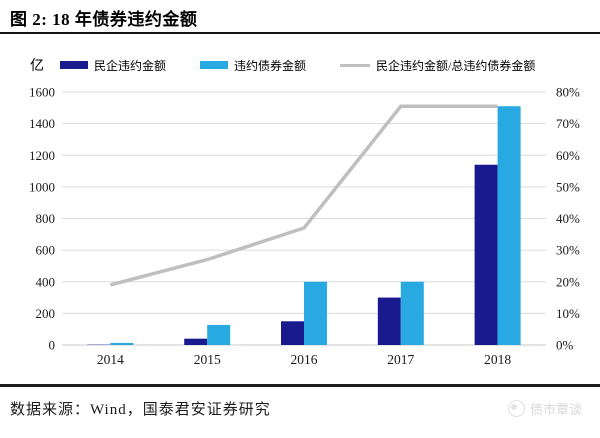 This screenshot has height=438, width=600. What do you see at coordinates (497, 359) in the screenshot?
I see `x-axis-label: 2018` at bounding box center [497, 359].